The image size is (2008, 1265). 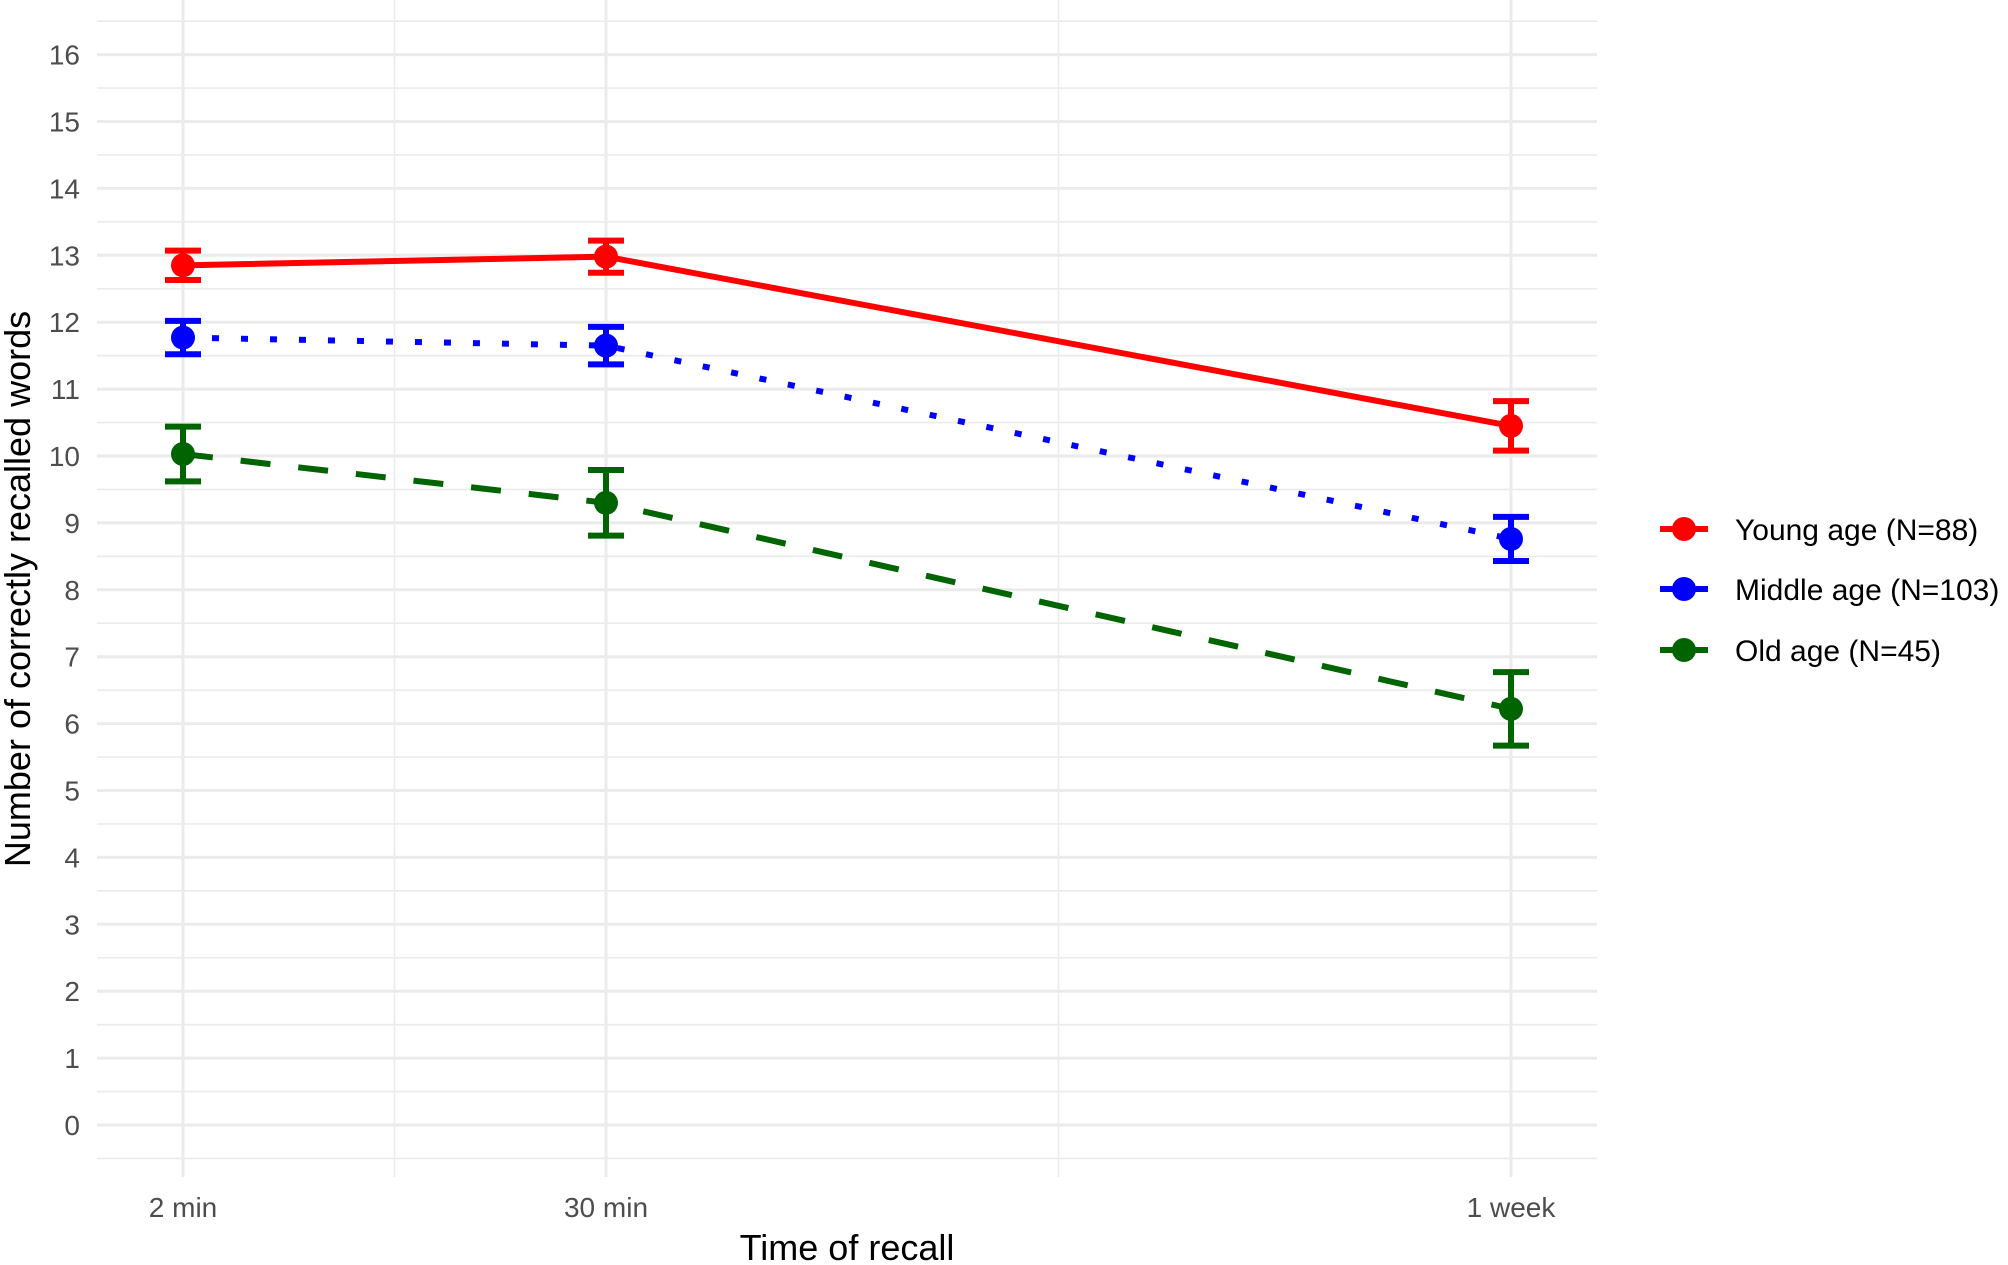 I want to click on legend-item-young-age: Young age (N=88), so click(x=1819, y=530).